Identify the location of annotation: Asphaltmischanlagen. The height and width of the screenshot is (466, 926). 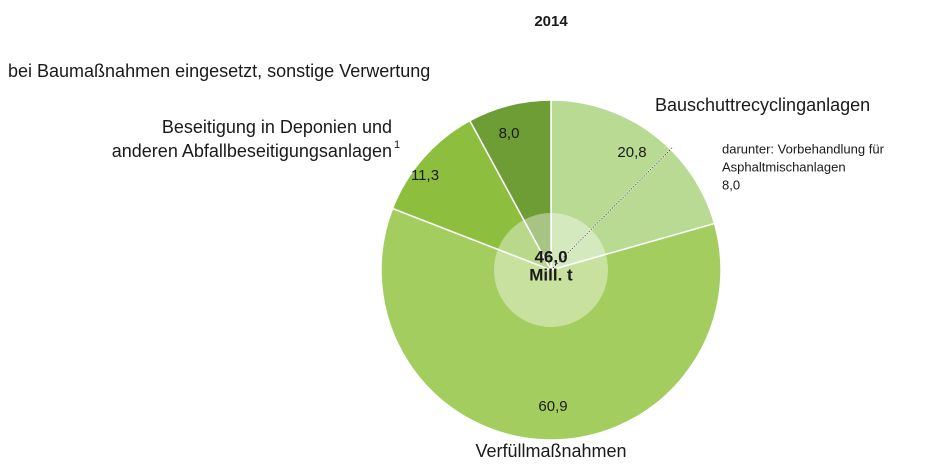
(784, 166).